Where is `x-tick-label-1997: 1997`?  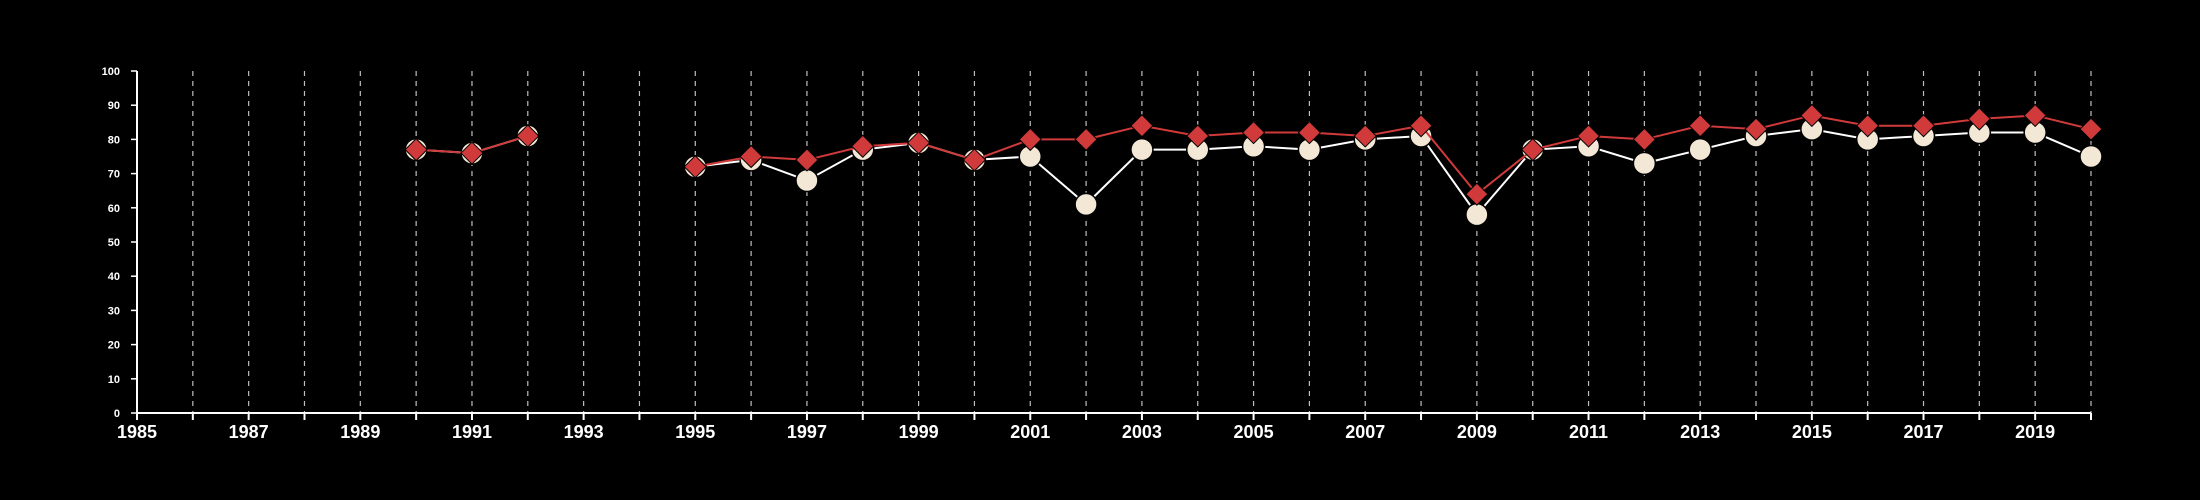
x-tick-label-1997: 1997 is located at coordinates (807, 432).